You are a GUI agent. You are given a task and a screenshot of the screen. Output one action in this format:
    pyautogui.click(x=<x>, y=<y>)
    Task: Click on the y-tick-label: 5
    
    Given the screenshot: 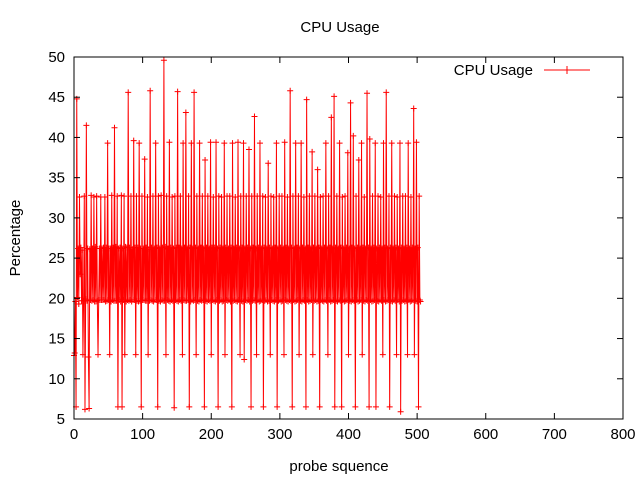 What is the action you would take?
    pyautogui.click(x=61, y=419)
    